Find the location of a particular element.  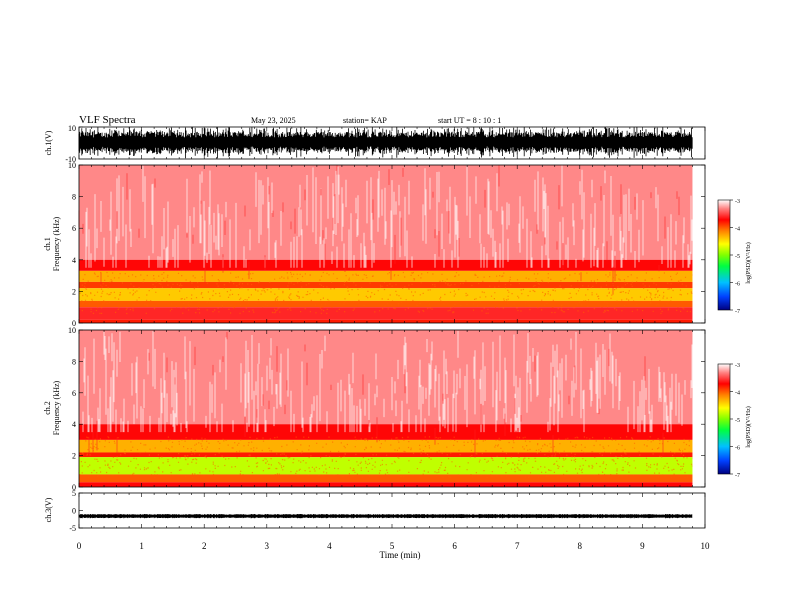

x-tick-label: 0 is located at coordinates (79, 546).